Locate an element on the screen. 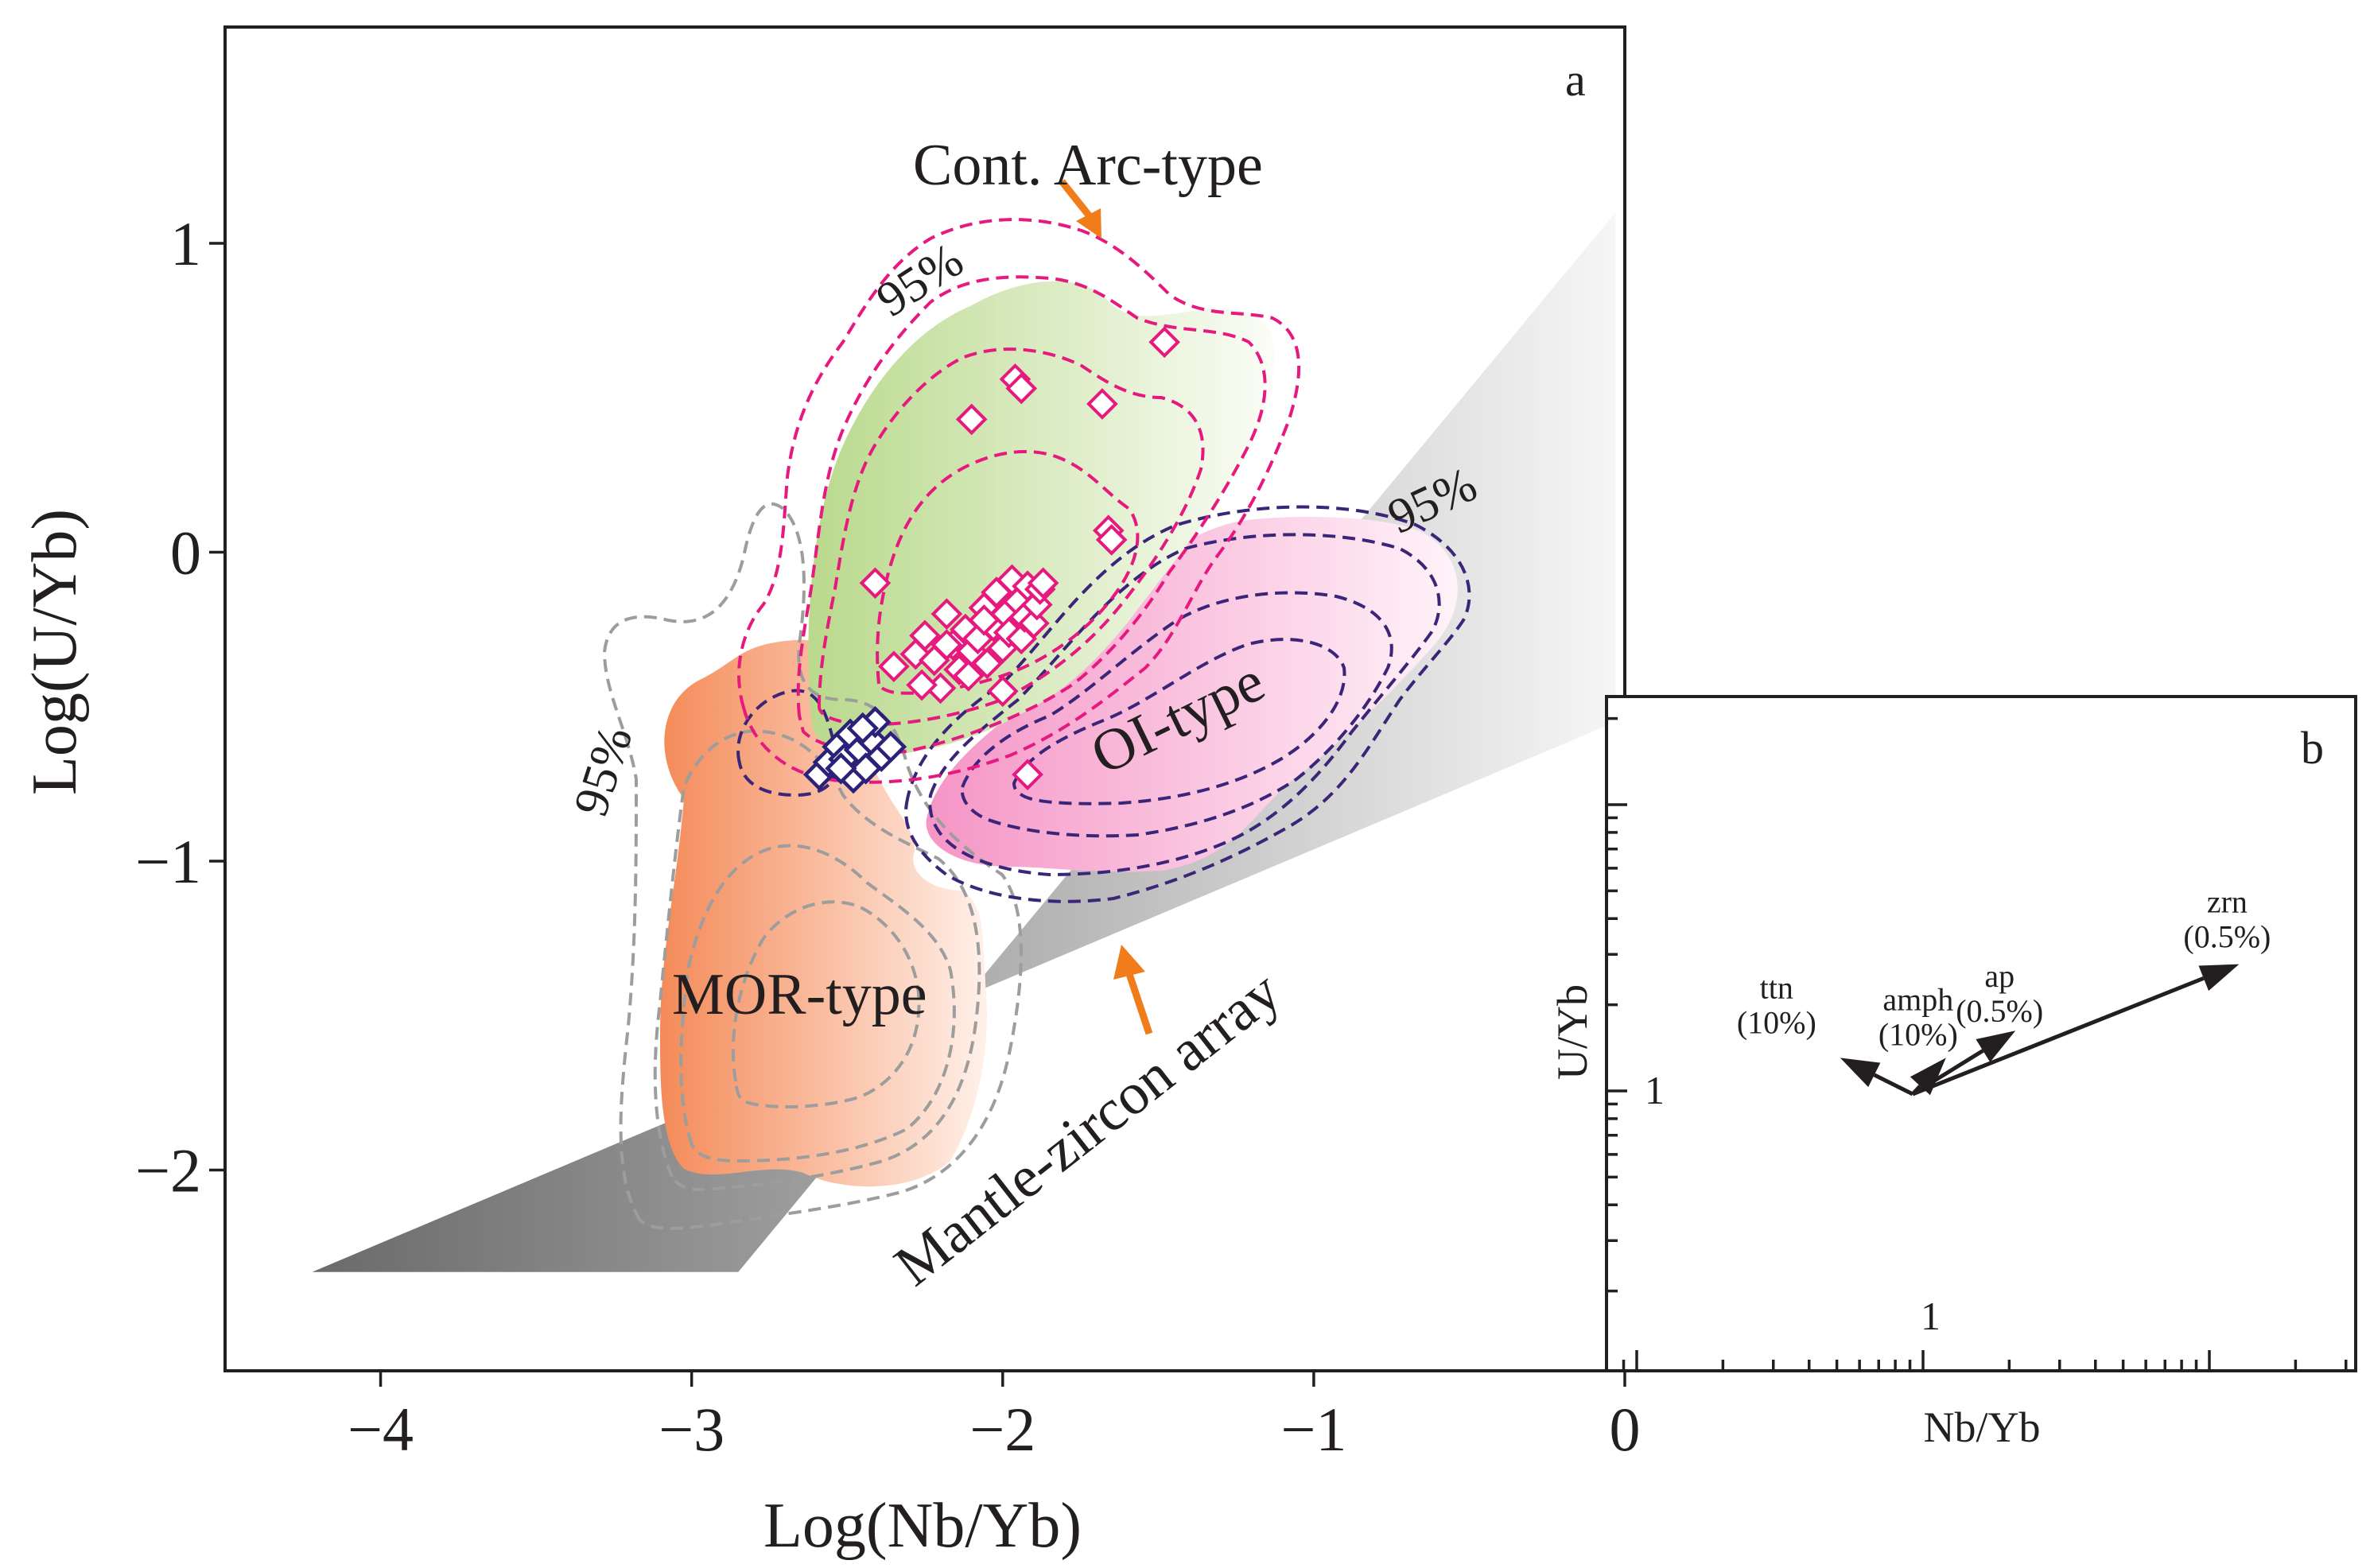  mor-95-percent-label: 95% is located at coordinates (603, 771).